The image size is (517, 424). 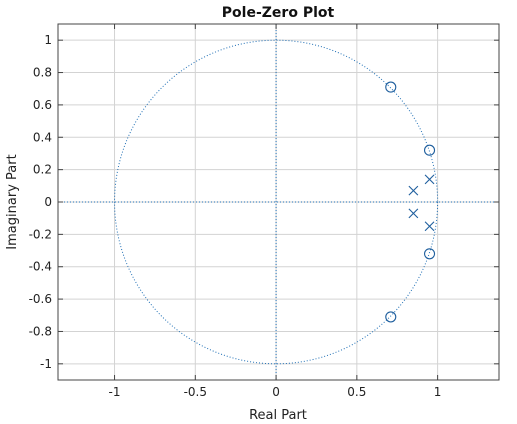 I want to click on x-axis-label: Real Part, so click(x=278, y=415).